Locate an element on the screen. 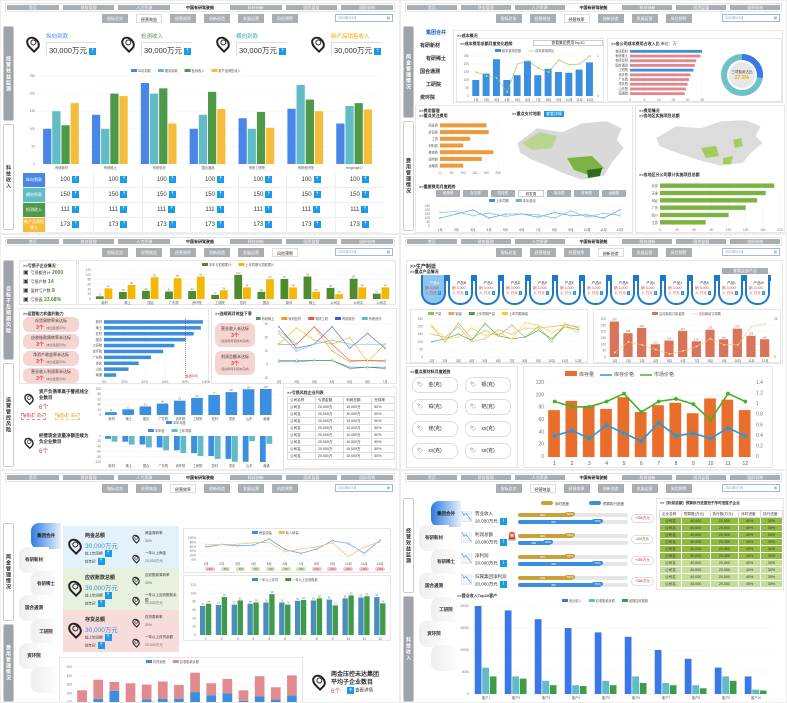 Image resolution: width=787 pixels, height=703 pixels. product-card: 产品L 销 3,000 入 万元 i is located at coordinates (730, 290).